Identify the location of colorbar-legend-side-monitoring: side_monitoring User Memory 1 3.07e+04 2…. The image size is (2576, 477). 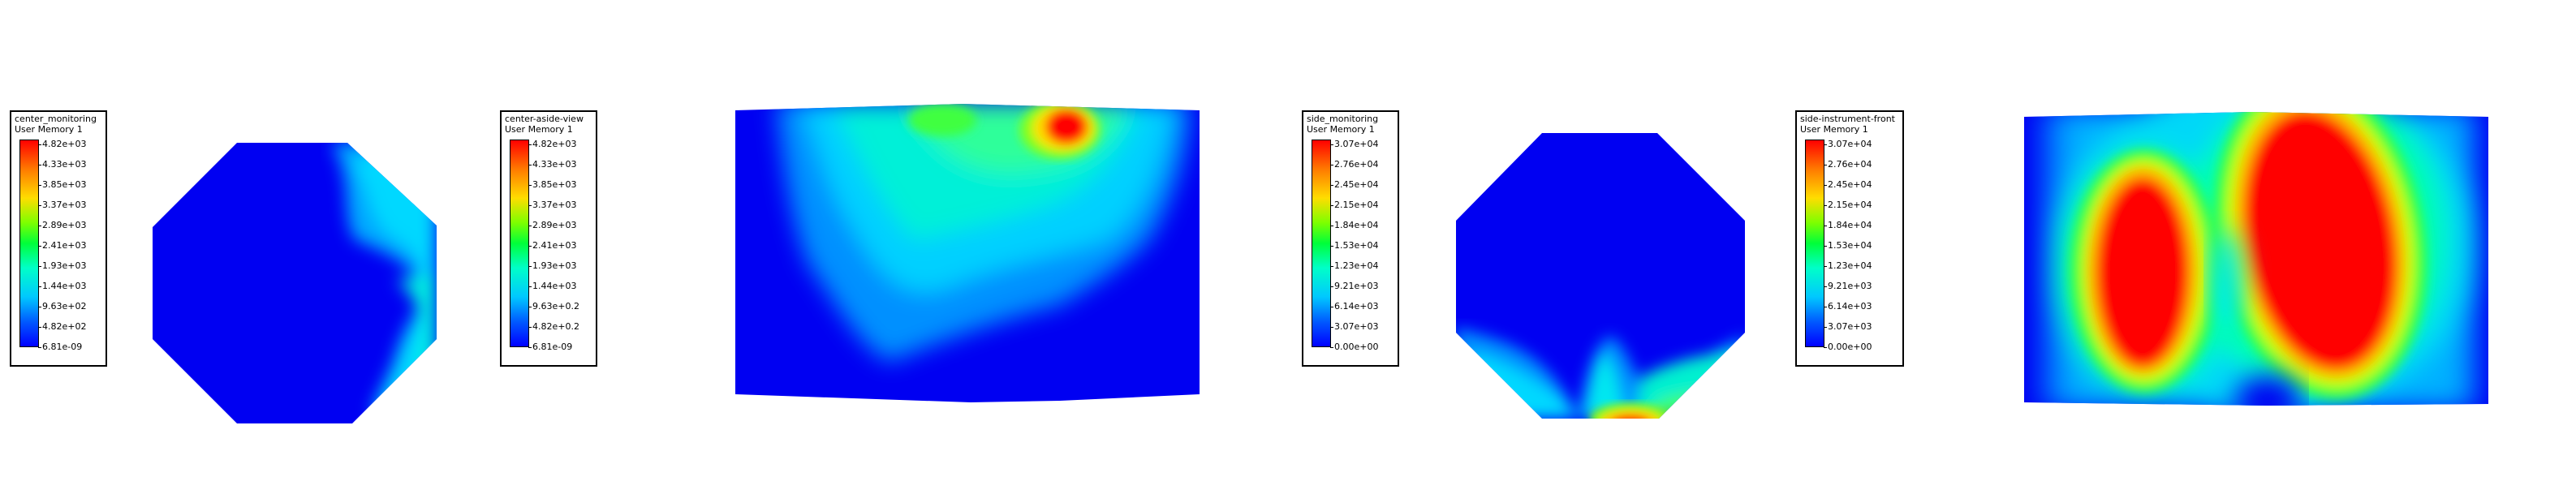
(1351, 238).